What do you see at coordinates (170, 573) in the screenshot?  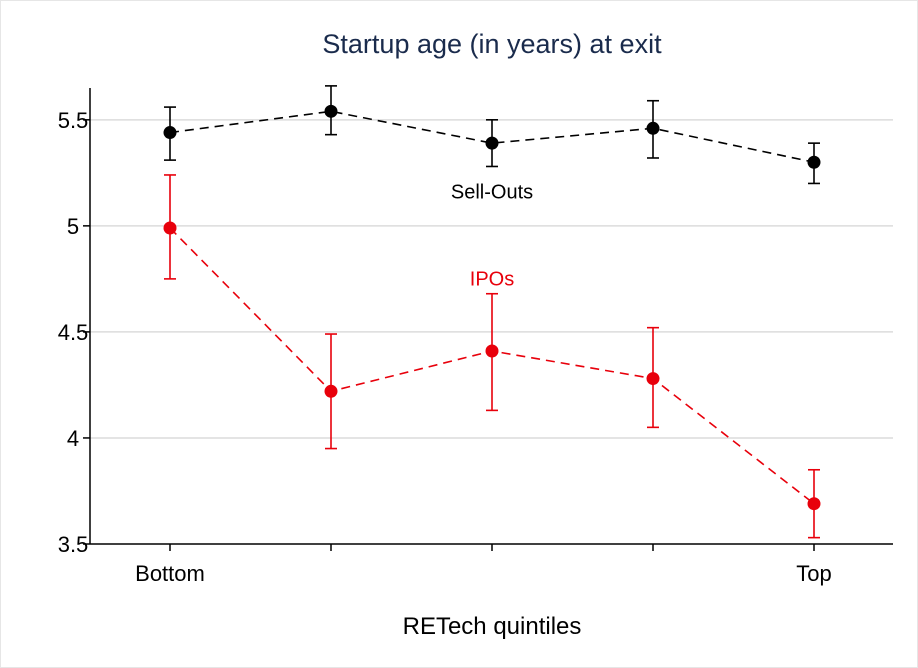 I see `x-tick-label: Bottom` at bounding box center [170, 573].